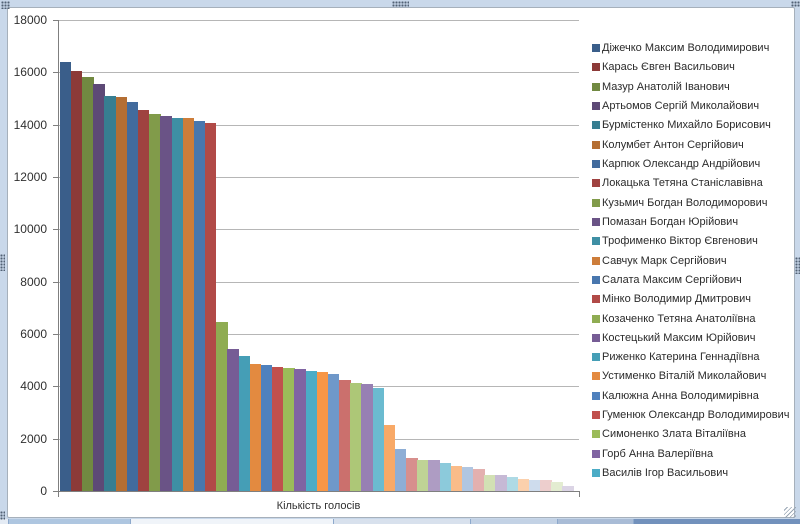 This screenshot has height=524, width=800. What do you see at coordinates (400, 4) in the screenshot?
I see `selection-handle-top-middle` at bounding box center [400, 4].